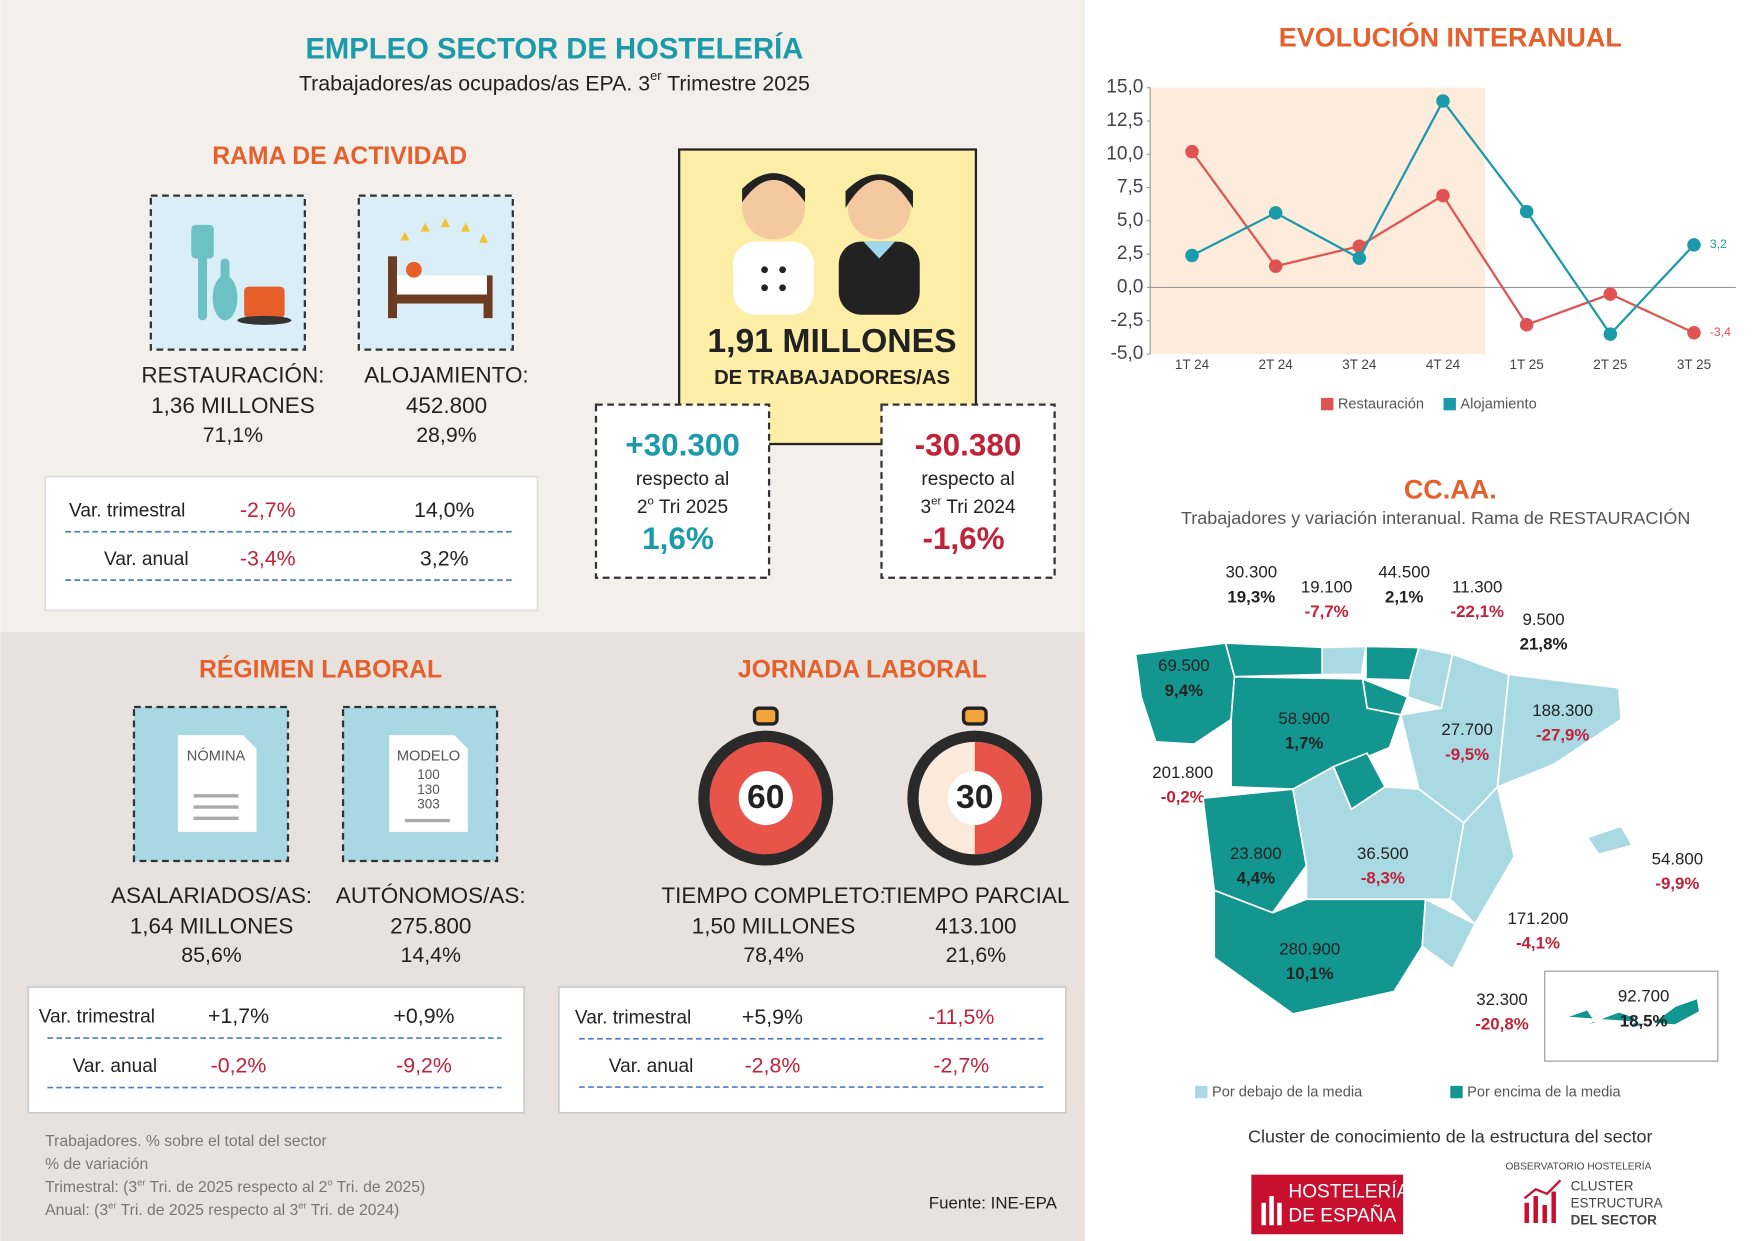 This screenshot has width=1754, height=1241. What do you see at coordinates (1617, 1202) in the screenshot?
I see `logo-text: ESTRUCTURA` at bounding box center [1617, 1202].